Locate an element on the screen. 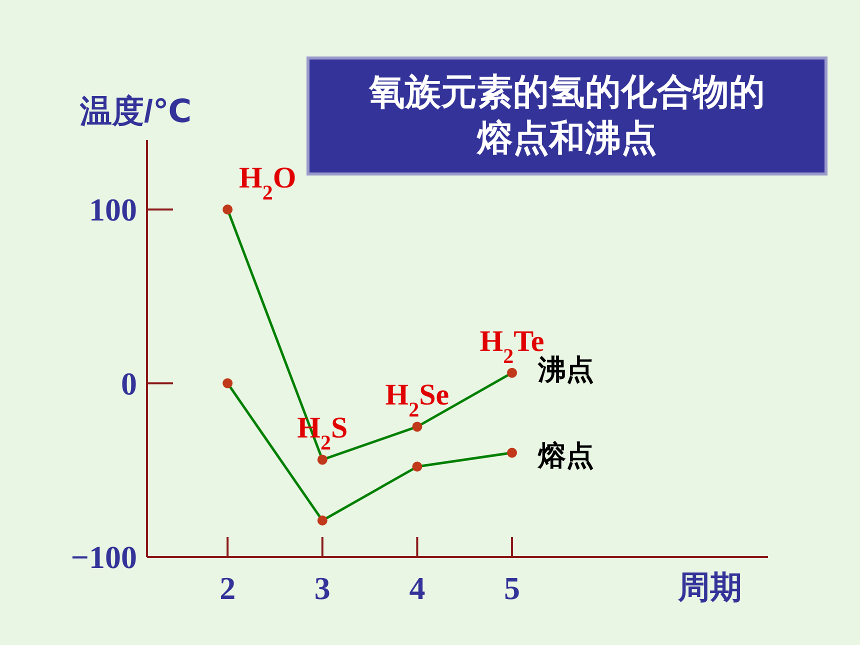 The height and width of the screenshot is (645, 860). y-tick-label: 0 is located at coordinates (129, 383).